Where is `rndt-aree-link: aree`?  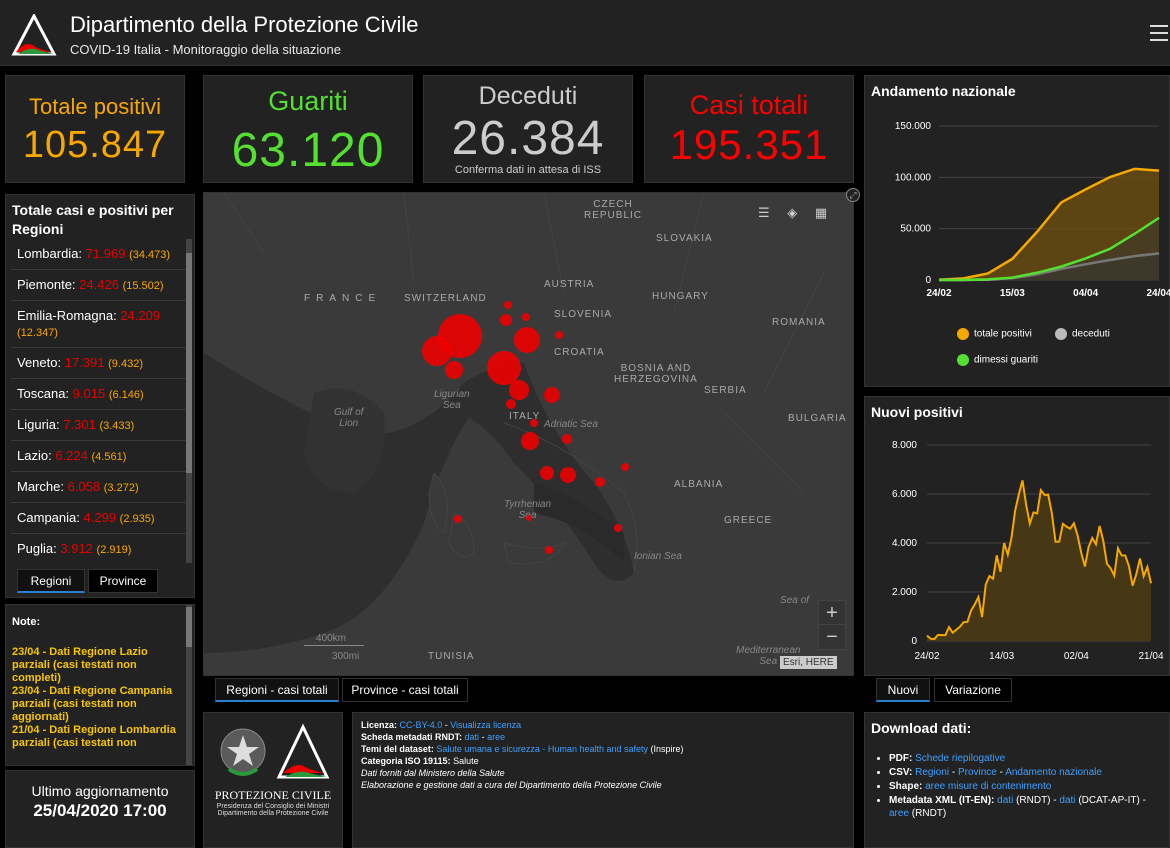 rndt-aree-link: aree is located at coordinates (496, 737).